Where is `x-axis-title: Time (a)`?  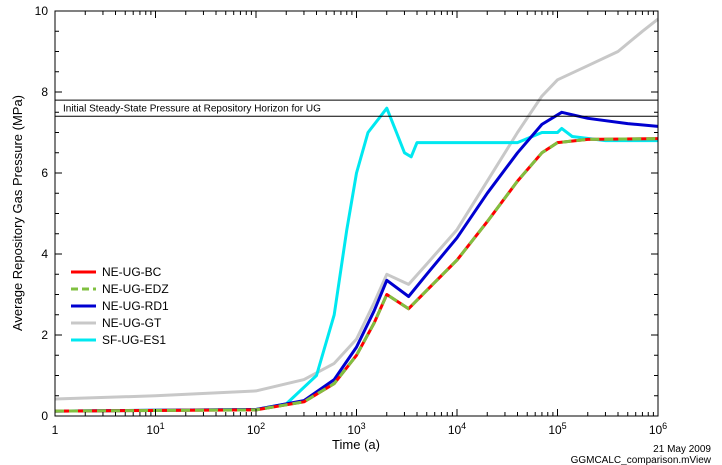 x-axis-title: Time (a) is located at coordinates (356, 444).